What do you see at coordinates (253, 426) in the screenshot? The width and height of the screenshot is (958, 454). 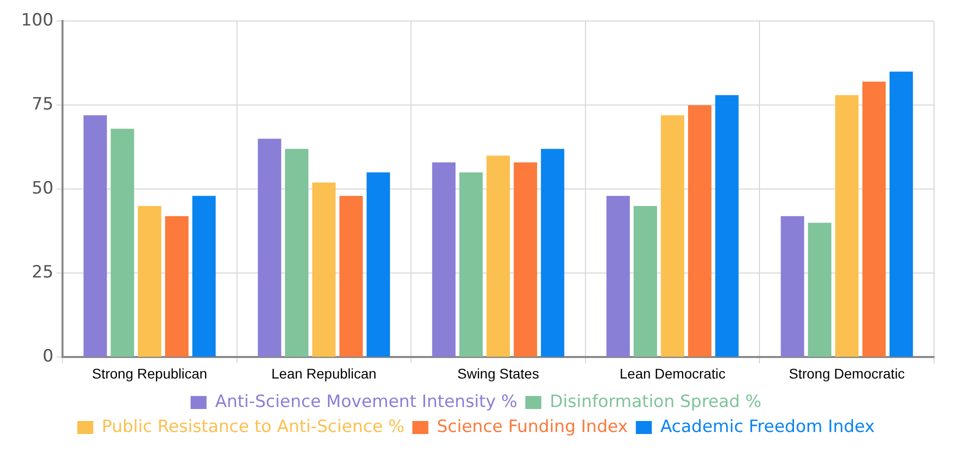 I see `legend-label: Public Resistance to Anti-Science %` at bounding box center [253, 426].